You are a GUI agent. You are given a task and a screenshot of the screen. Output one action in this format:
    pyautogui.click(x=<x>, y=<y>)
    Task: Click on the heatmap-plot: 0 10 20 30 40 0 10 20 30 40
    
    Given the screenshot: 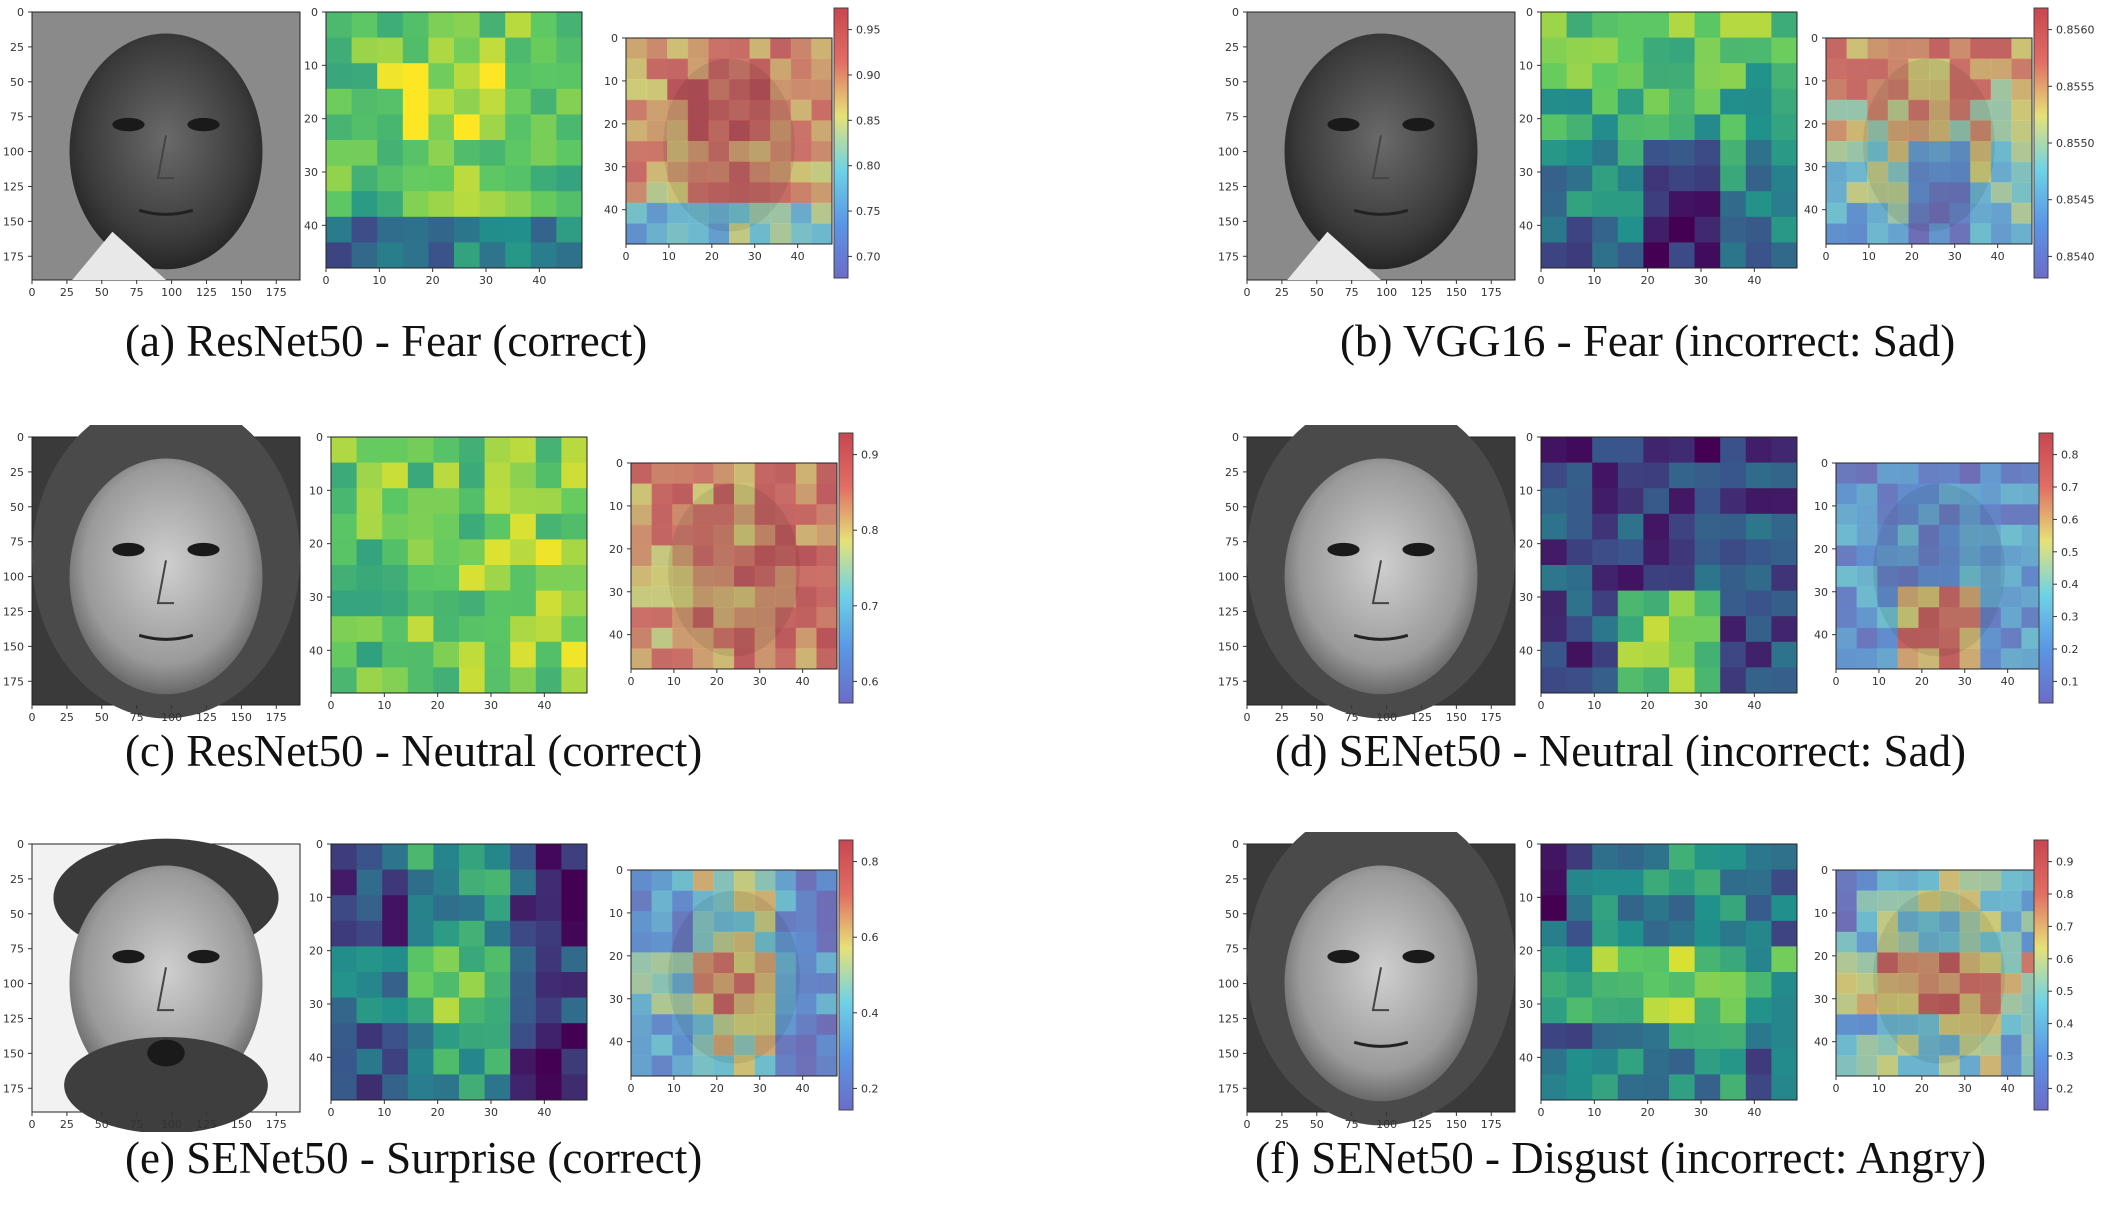 What is the action you would take?
    pyautogui.click(x=450, y=984)
    